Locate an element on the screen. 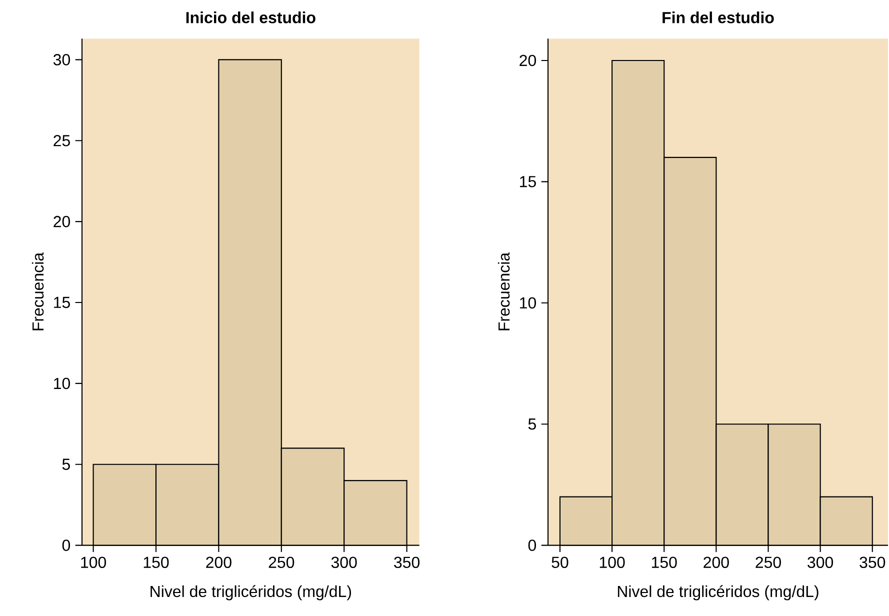  y-tick-label: 30 is located at coordinates (61, 60).